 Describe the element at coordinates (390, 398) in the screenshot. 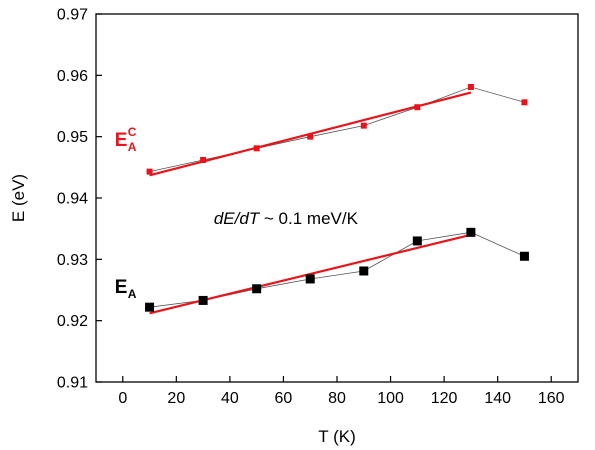

I see `x-tick-label: 100` at that location.